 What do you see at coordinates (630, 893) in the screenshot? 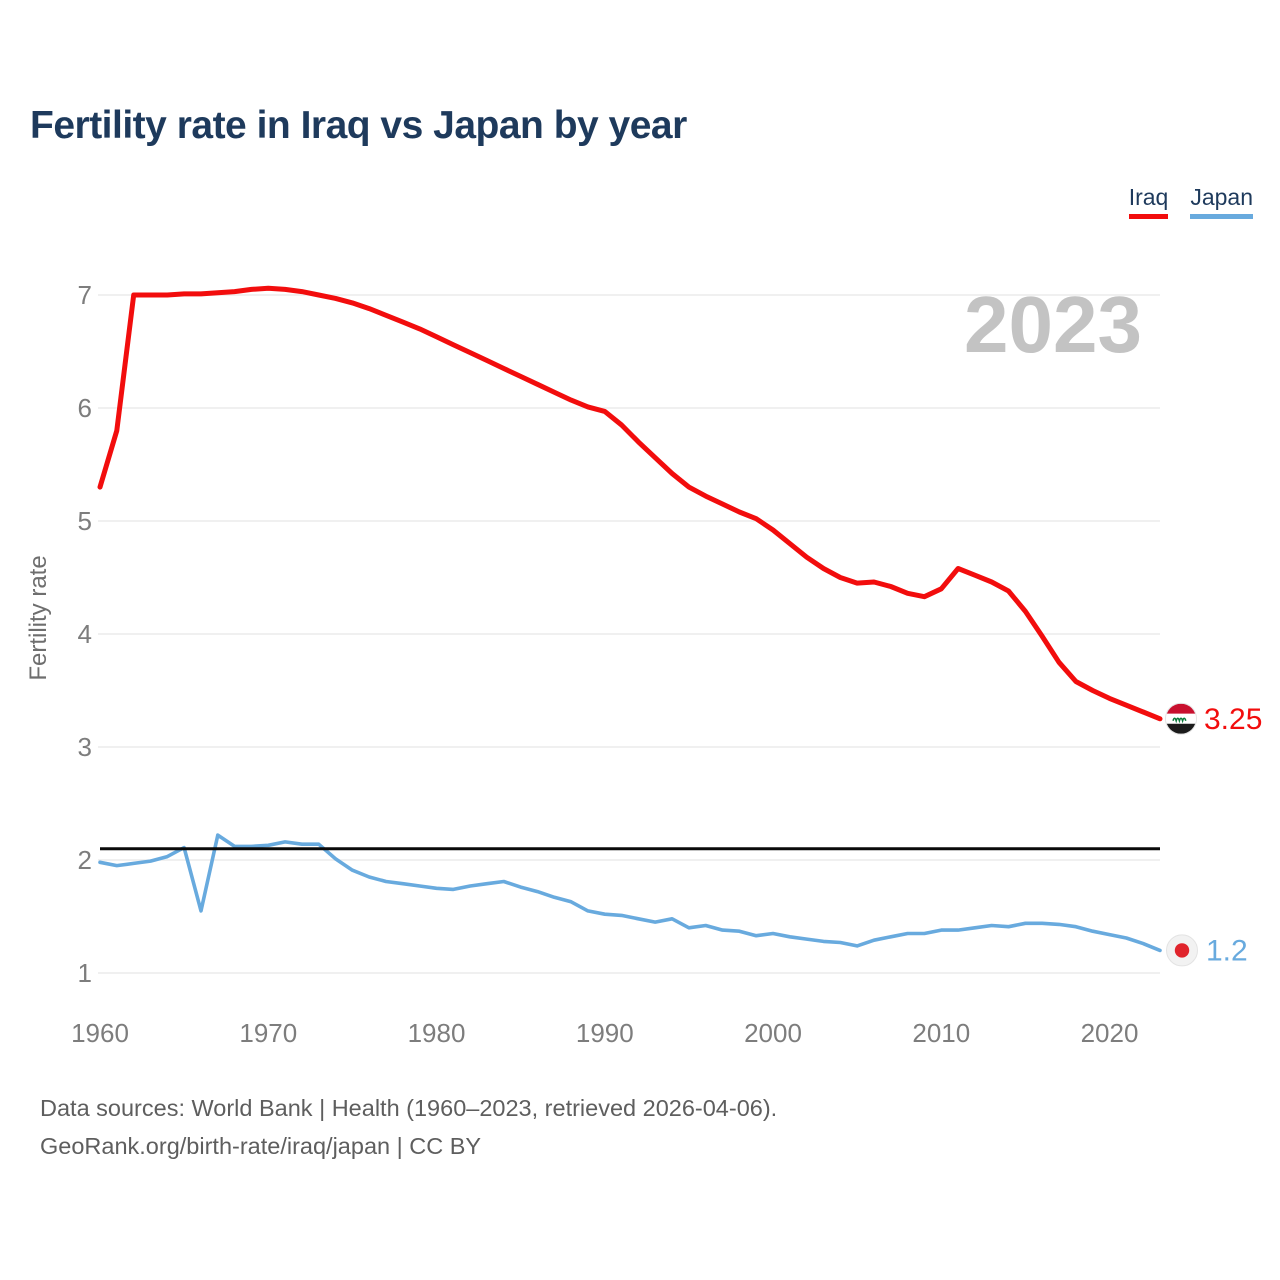
I see `japan-line` at bounding box center [630, 893].